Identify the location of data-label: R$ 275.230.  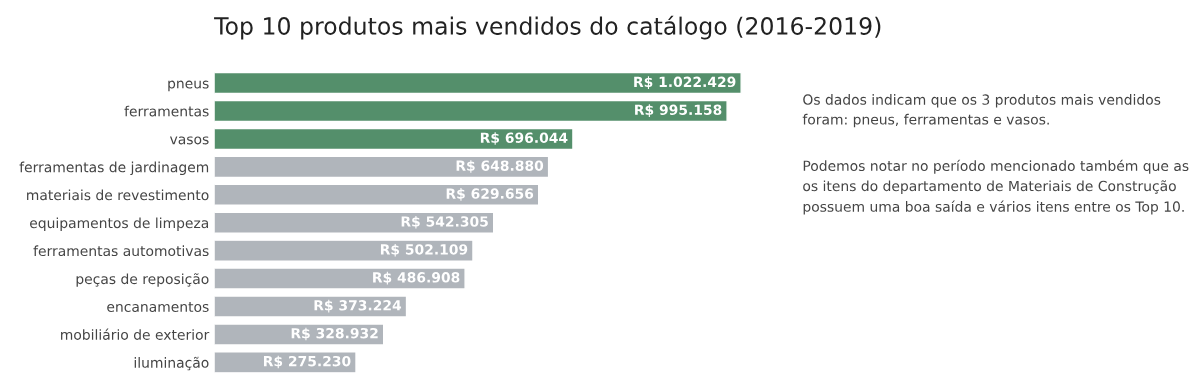
(307, 362).